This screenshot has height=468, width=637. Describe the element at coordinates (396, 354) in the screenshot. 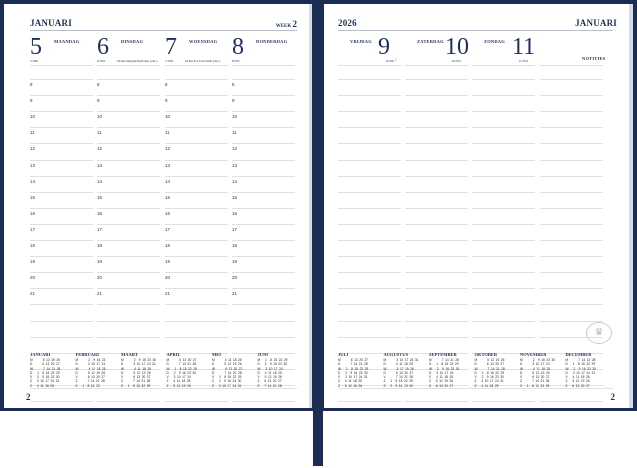

I see `mini-month-name: AUGUSTUS` at that location.